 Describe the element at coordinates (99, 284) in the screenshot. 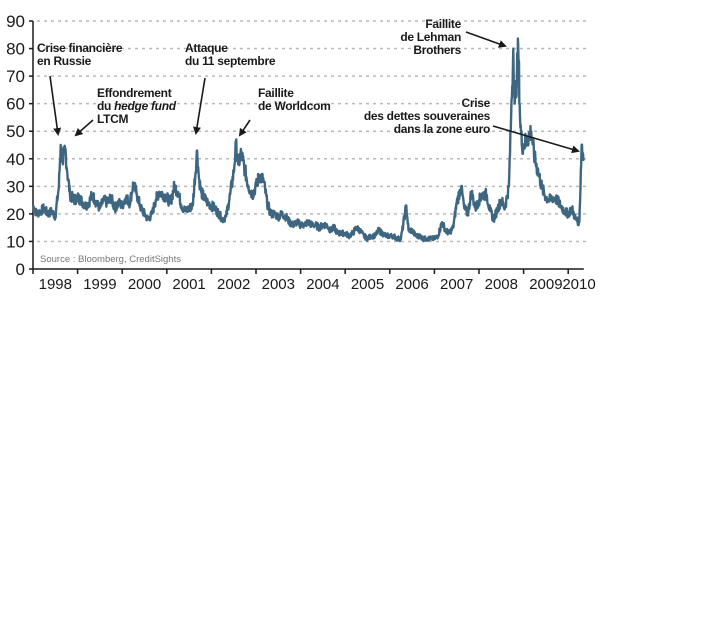

I see `x-tick-label: 1999` at that location.